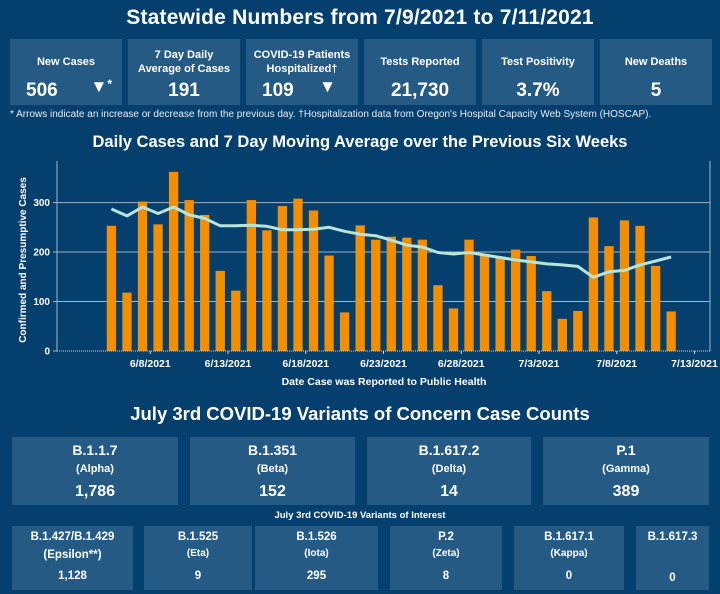 Image resolution: width=720 pixels, height=594 pixels. Describe the element at coordinates (420, 72) in the screenshot. I see `kpi-tests-reported: Tests Reported 21,730` at that location.